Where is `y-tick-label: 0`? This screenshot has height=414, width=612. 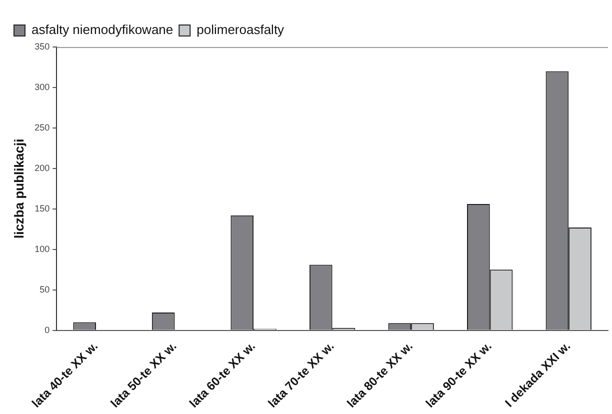
y-tick-label: 0 is located at coordinates (47, 329).